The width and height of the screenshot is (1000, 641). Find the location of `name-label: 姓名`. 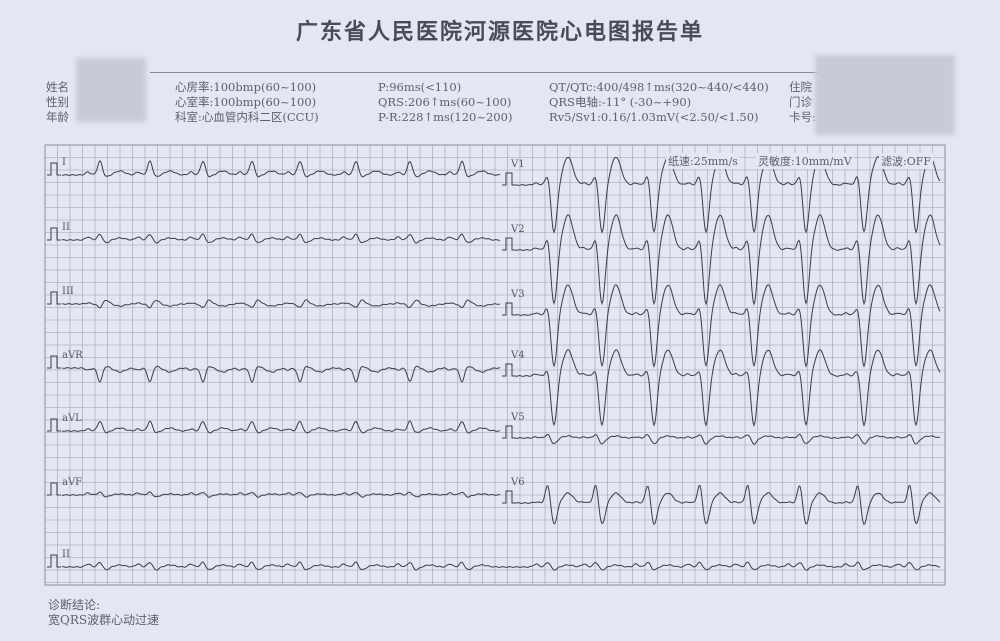

name-label: 姓名 is located at coordinates (57, 87).